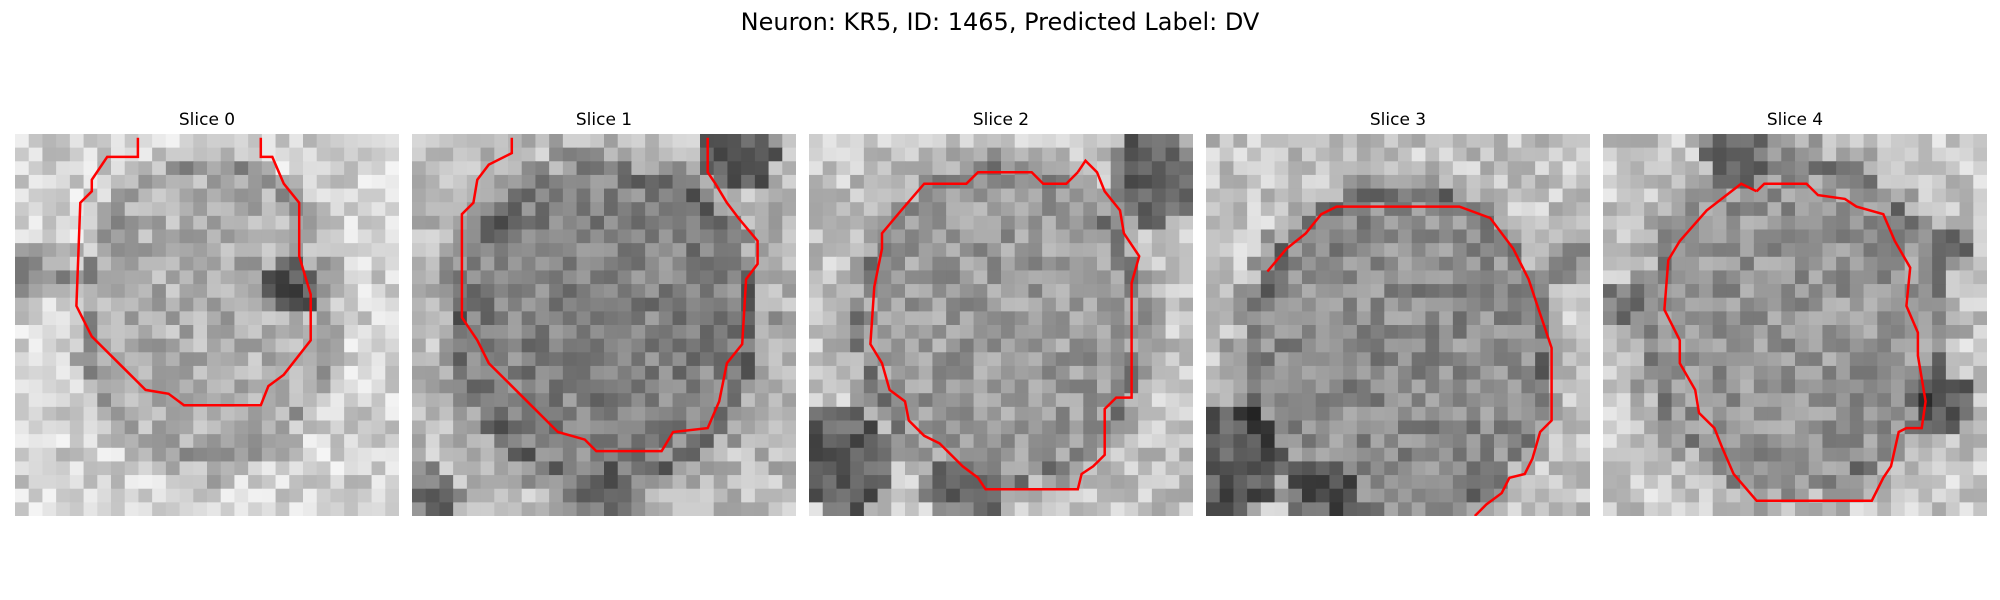 Image resolution: width=2000 pixels, height=600 pixels. I want to click on slice-title-0: Slice 0, so click(207, 120).